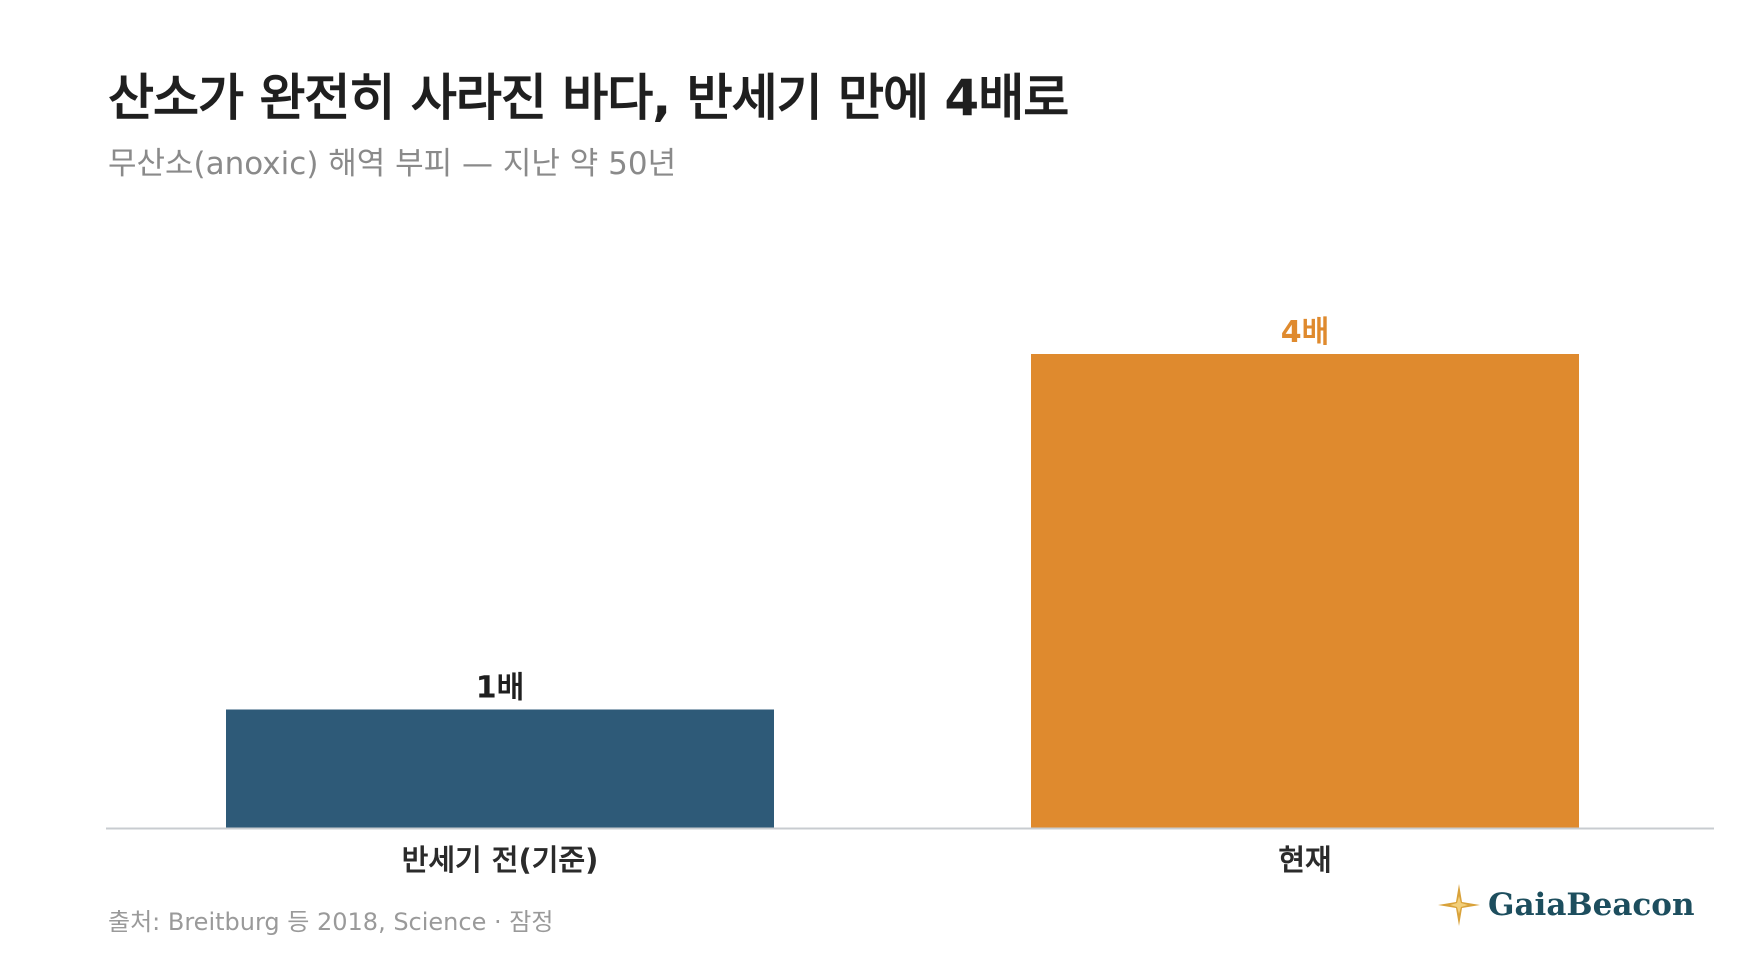 The image size is (1760, 960). Describe the element at coordinates (1459, 905) in the screenshot. I see `compass-star-icon` at that location.